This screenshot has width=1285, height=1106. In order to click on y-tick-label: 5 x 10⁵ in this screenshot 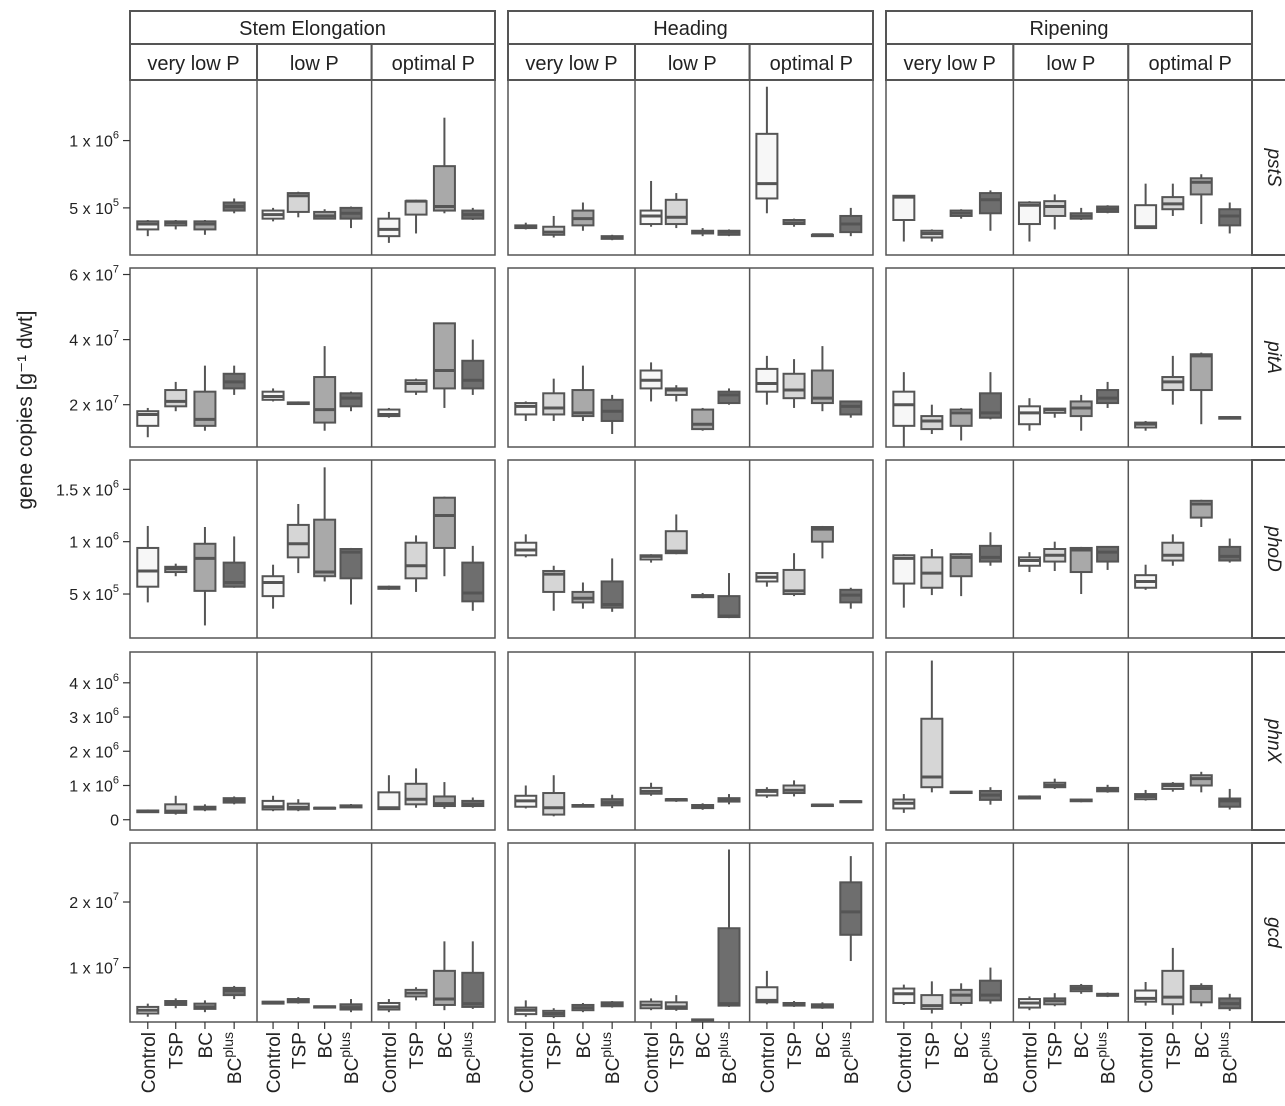, I will do `click(94, 593)`.